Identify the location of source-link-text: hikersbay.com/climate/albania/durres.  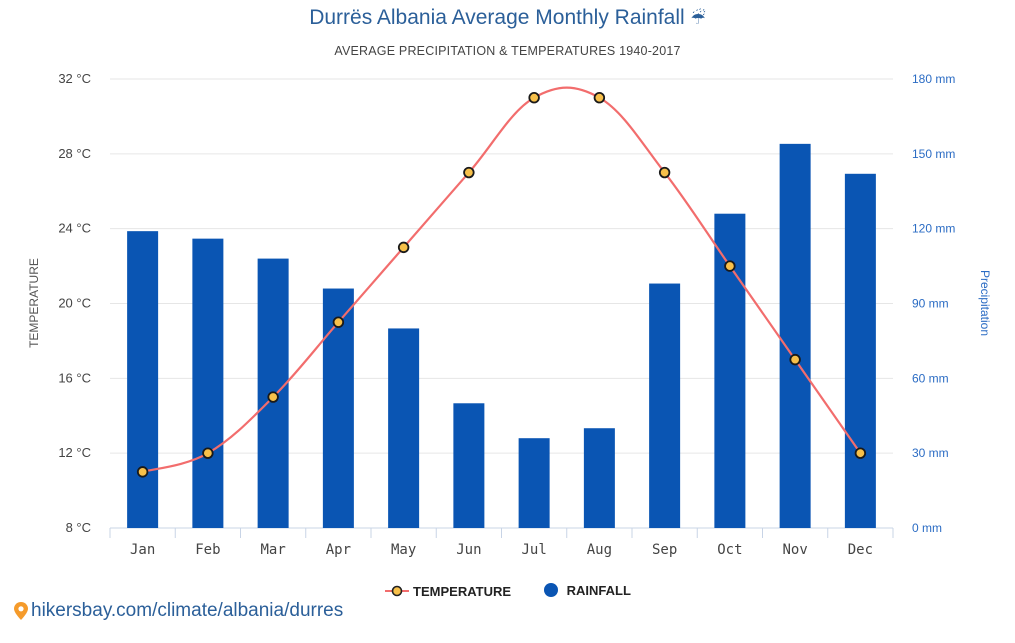
(187, 610).